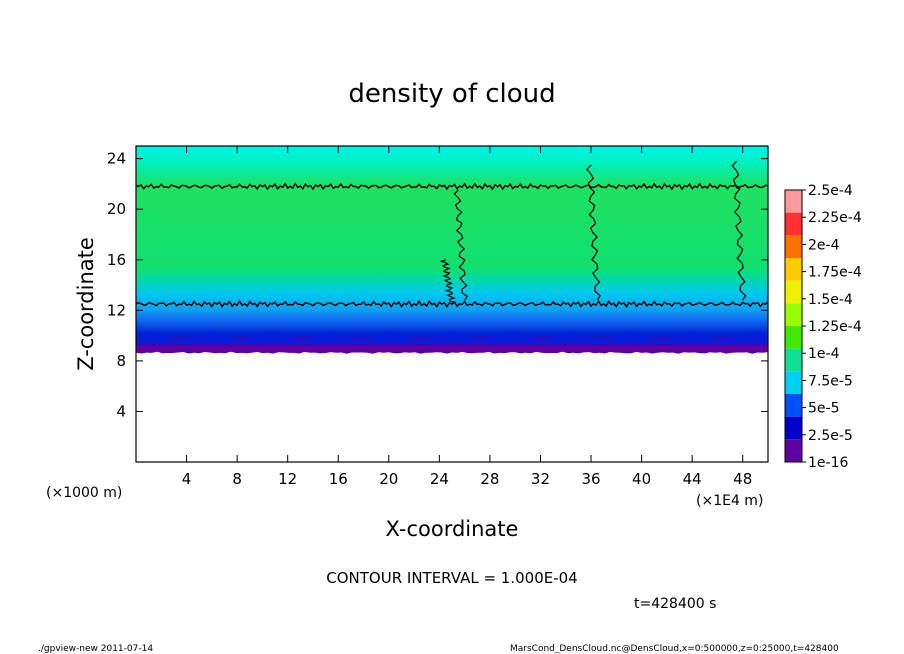 This screenshot has width=904, height=654. I want to click on colorbar-label: 7.5e-5, so click(830, 381).